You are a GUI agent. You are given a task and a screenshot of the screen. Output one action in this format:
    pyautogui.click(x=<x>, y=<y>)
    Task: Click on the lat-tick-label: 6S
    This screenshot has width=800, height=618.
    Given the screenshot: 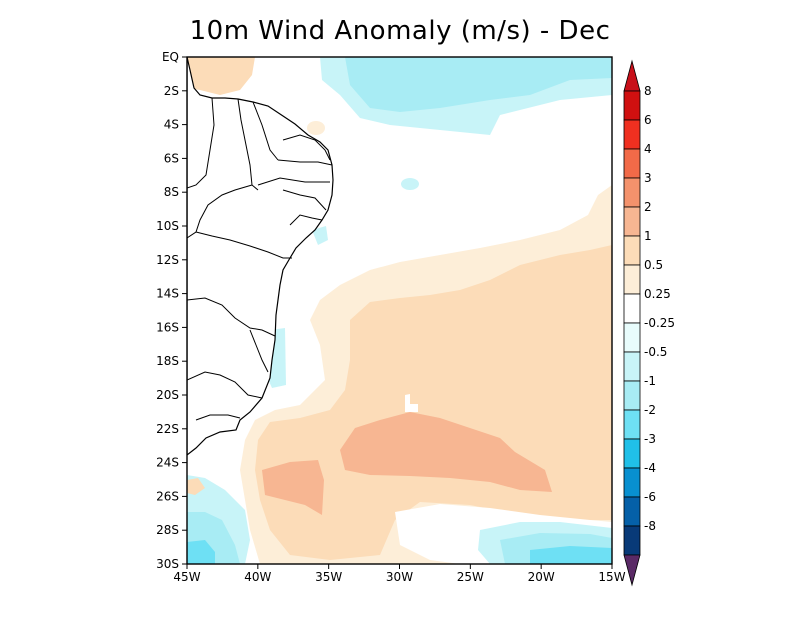 What is the action you would take?
    pyautogui.click(x=171, y=158)
    